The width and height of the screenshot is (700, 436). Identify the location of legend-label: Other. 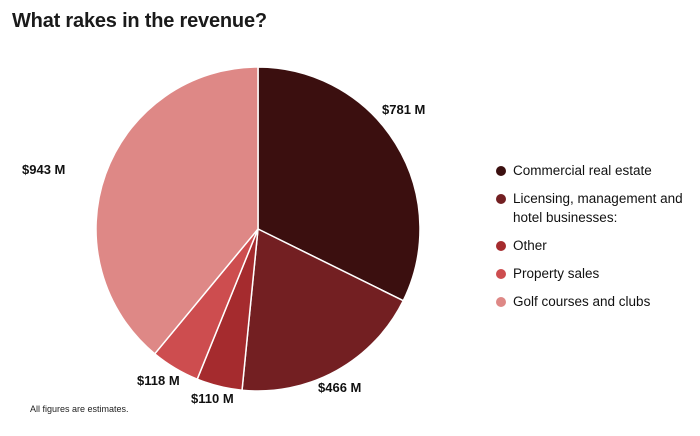
(530, 245).